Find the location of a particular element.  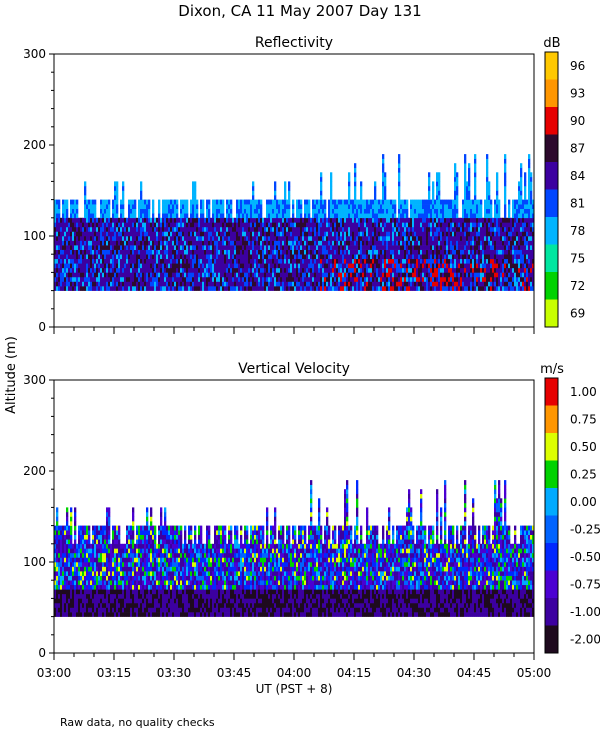

colorbar-tick-label: 93 is located at coordinates (577, 93).